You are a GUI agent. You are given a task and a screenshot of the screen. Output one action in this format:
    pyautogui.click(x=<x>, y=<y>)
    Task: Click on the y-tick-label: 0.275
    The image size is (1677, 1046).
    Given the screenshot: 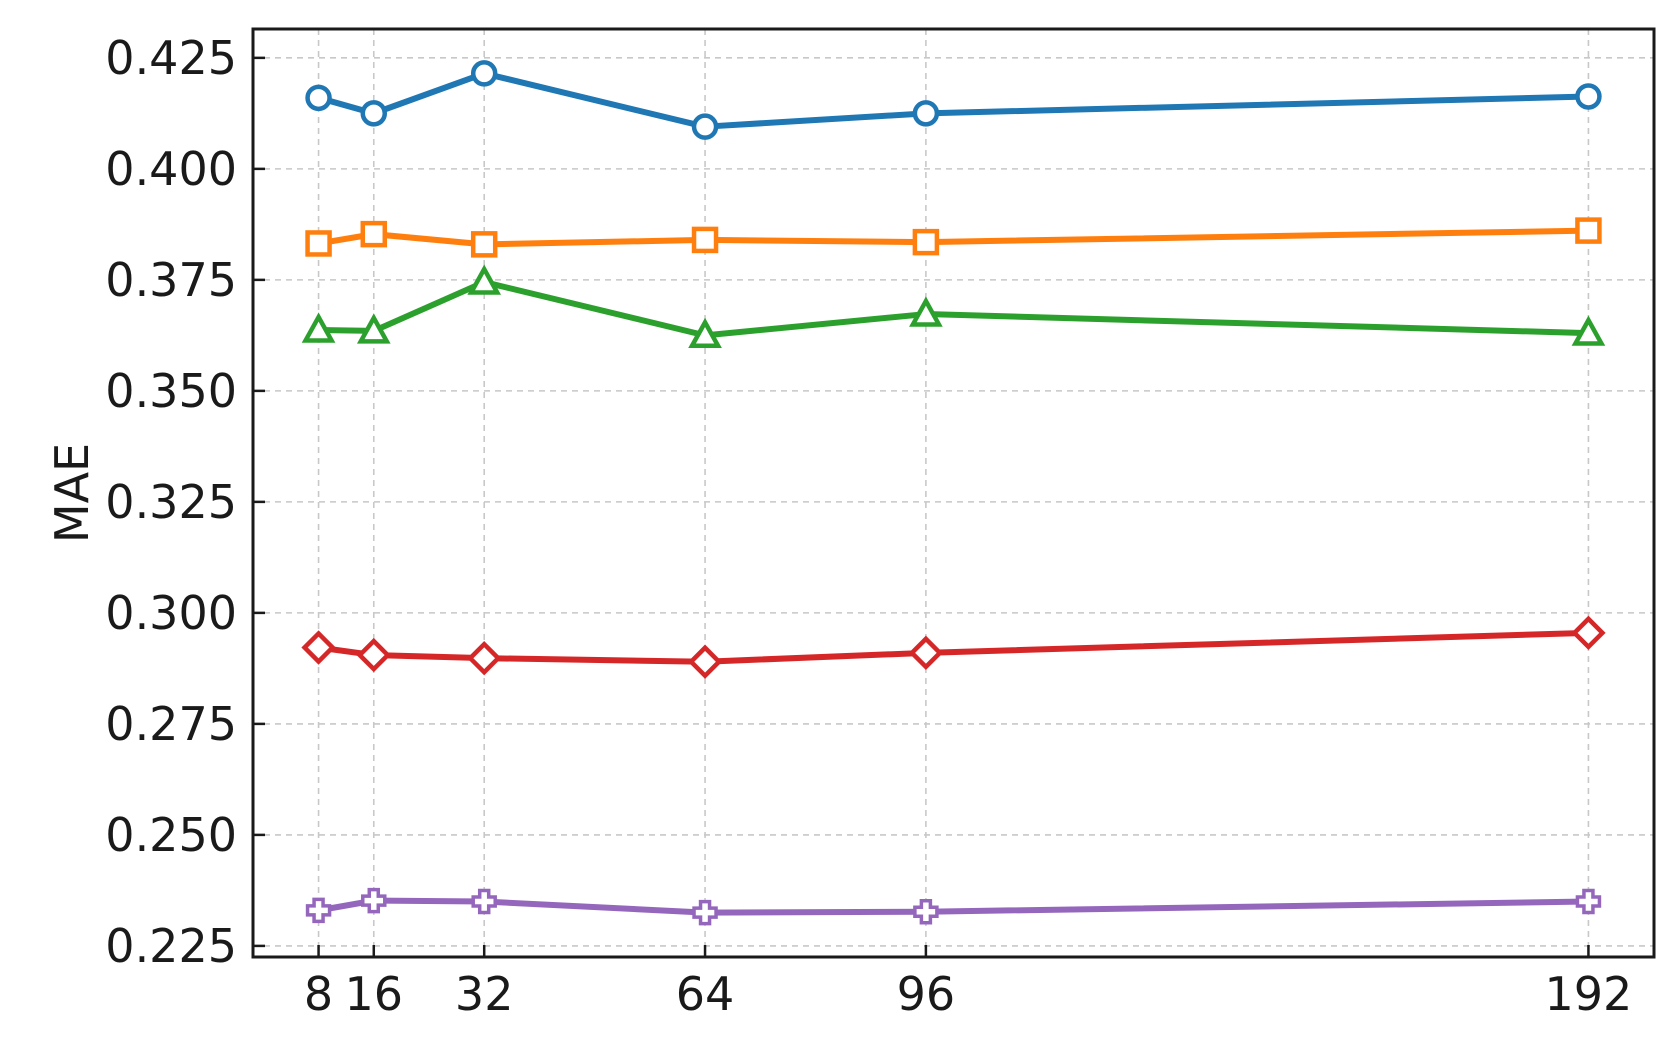 What is the action you would take?
    pyautogui.click(x=171, y=724)
    